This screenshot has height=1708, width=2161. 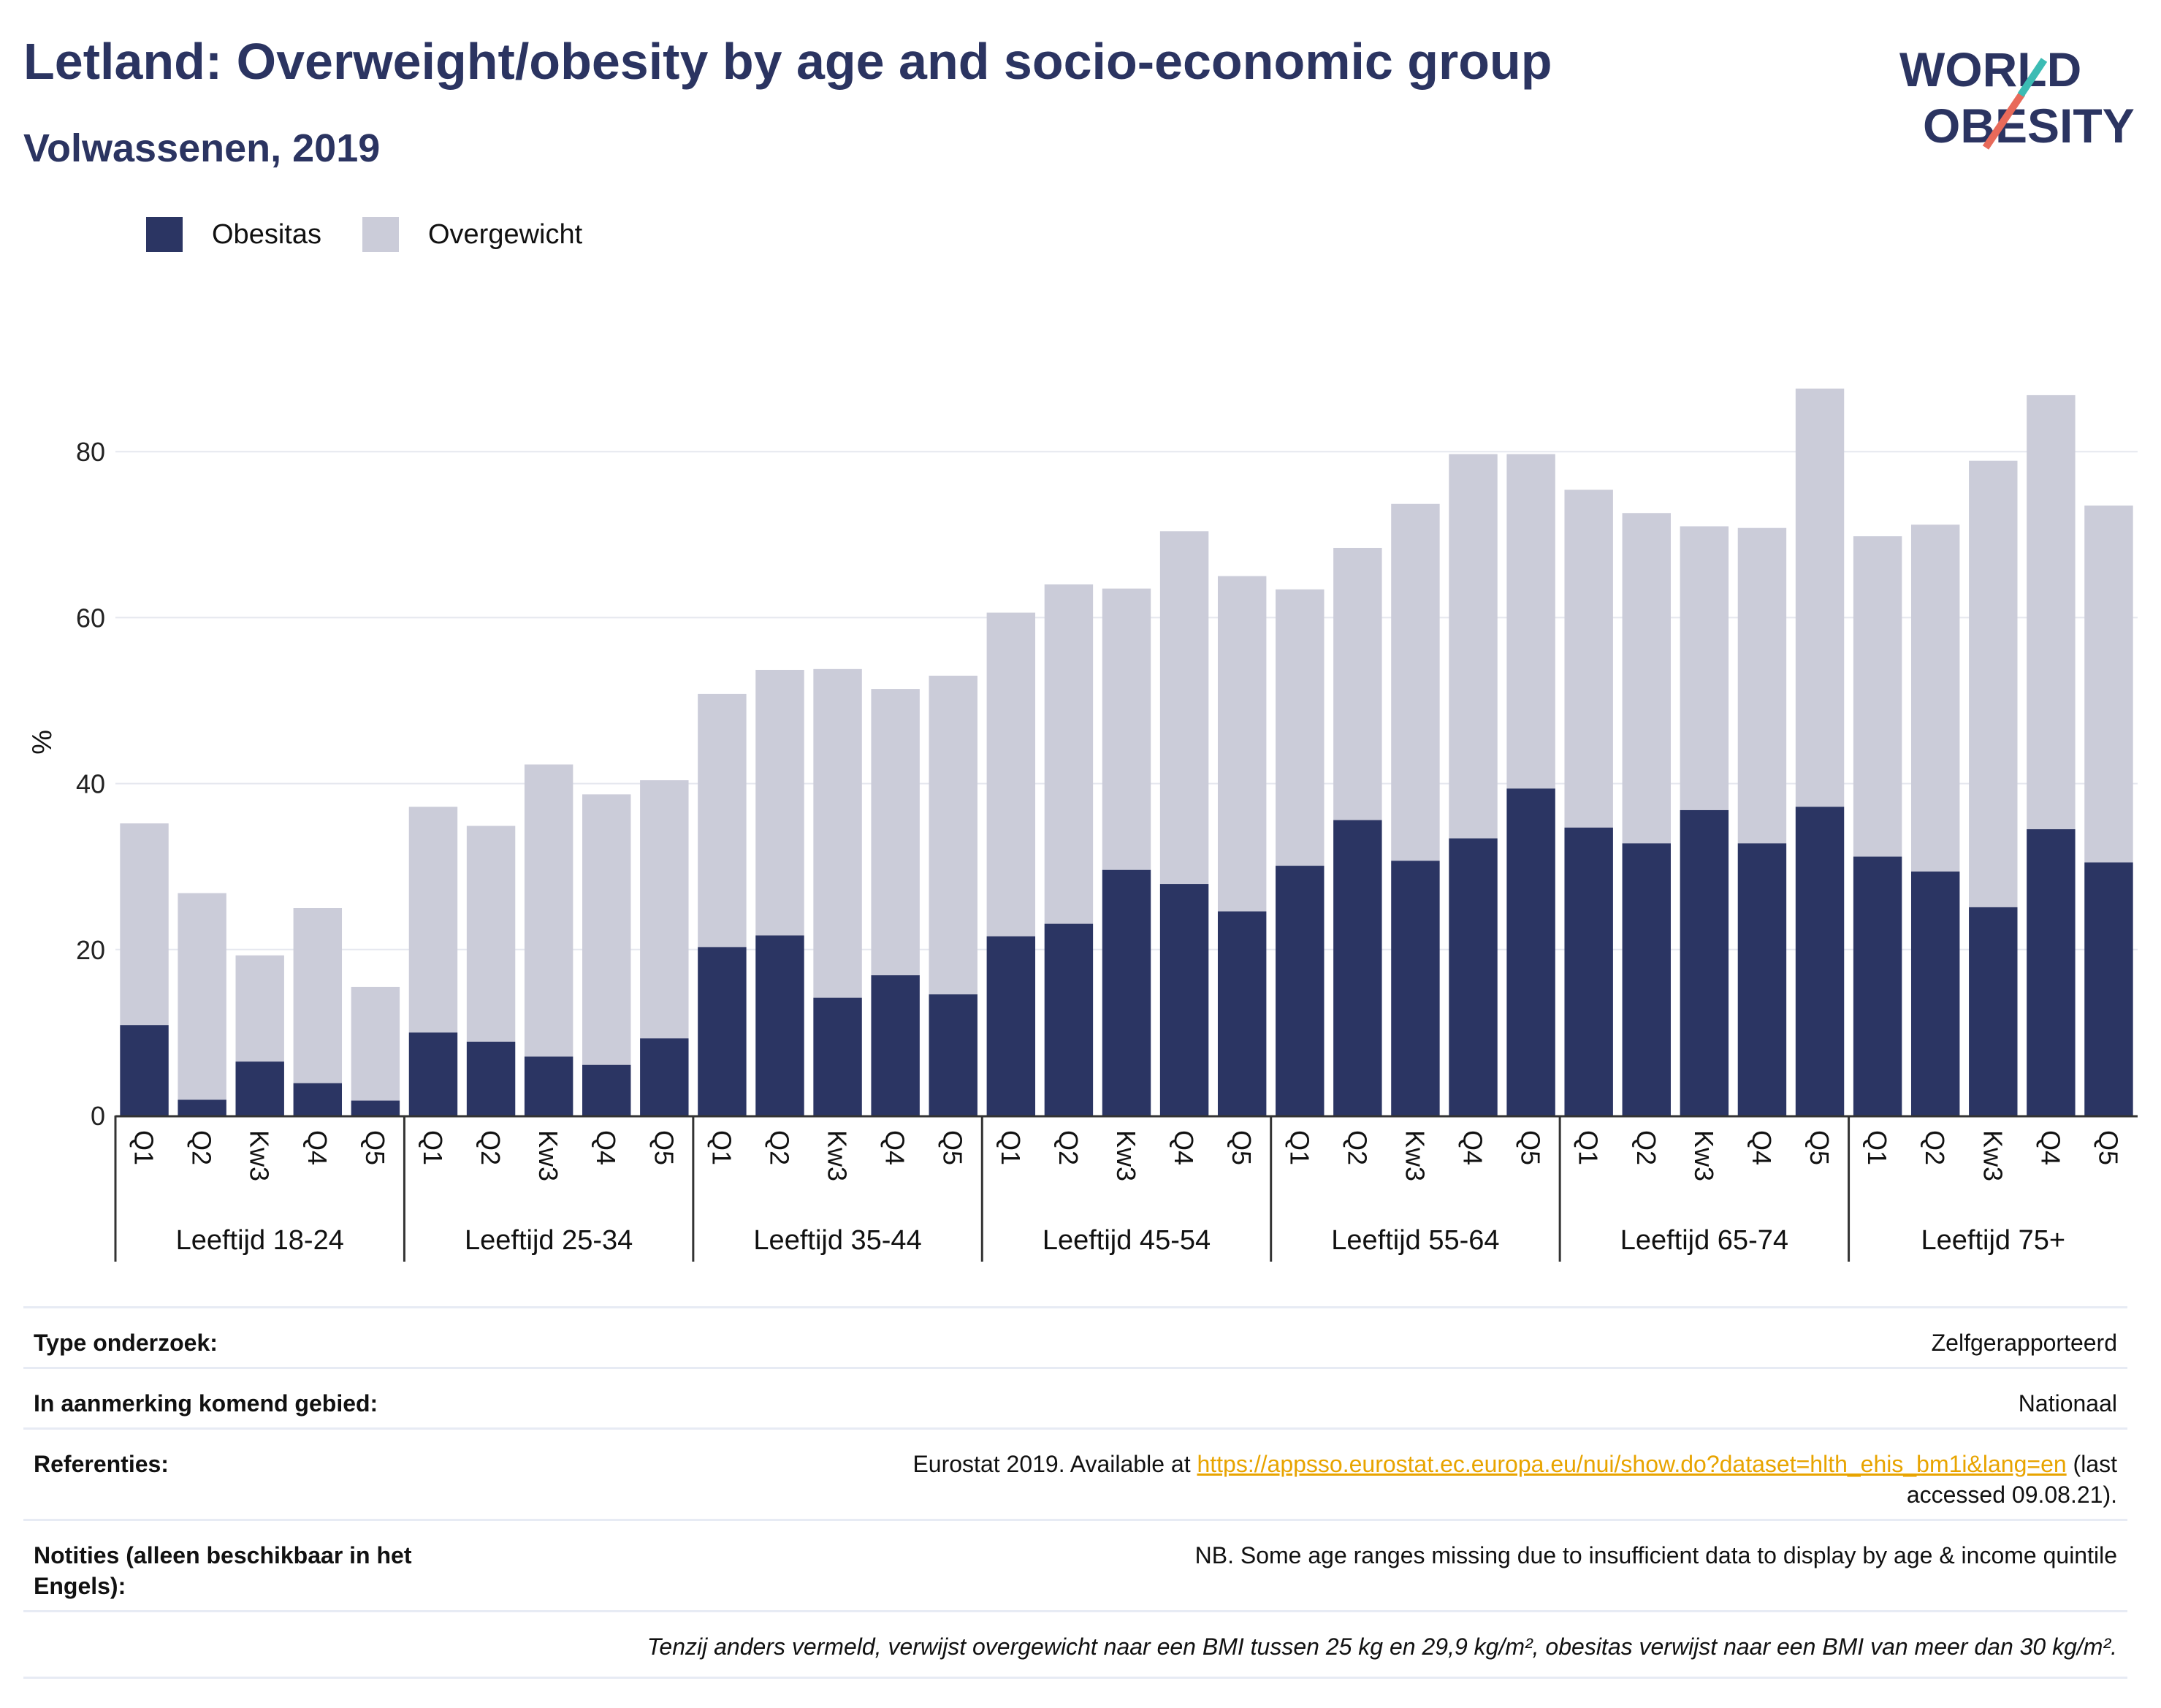 What do you see at coordinates (1075, 1336) in the screenshot?
I see `meta-row-survey-type: Type onderzoek: Zelfgerapporteerd` at bounding box center [1075, 1336].